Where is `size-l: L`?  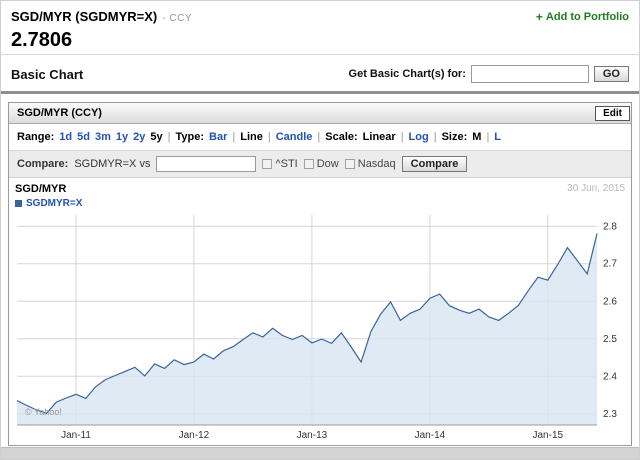 size-l: L is located at coordinates (498, 137).